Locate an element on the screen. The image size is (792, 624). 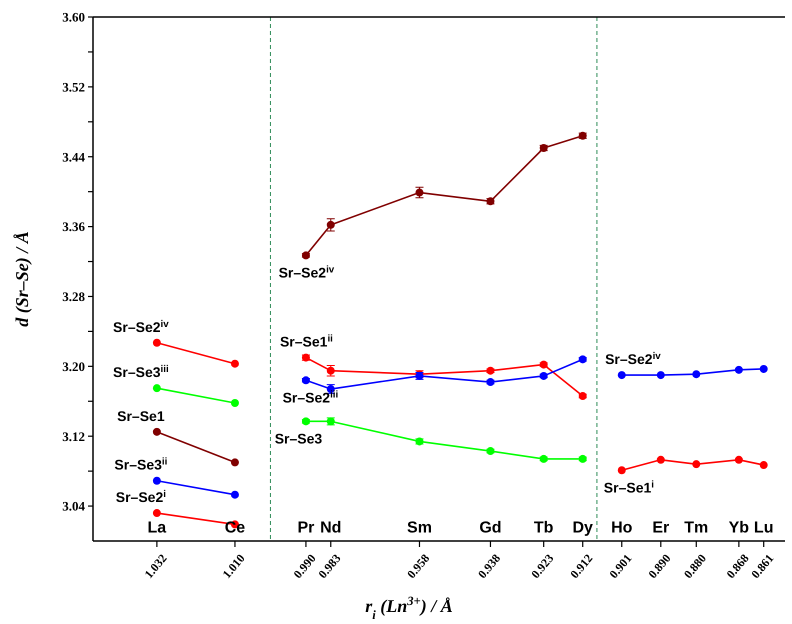
series-label: Sr–Se2$^{iii}$ is located at coordinates (310, 397).